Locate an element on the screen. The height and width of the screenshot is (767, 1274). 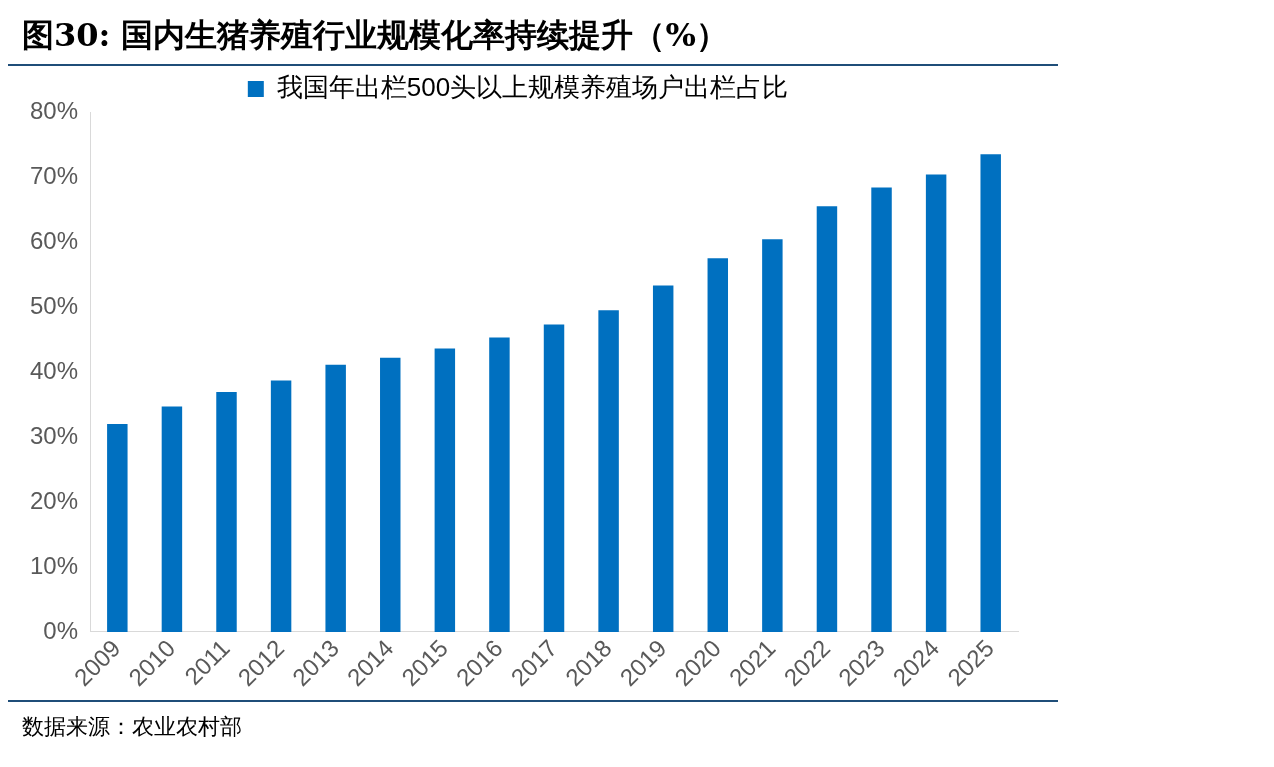
y-tick-label: 80% is located at coordinates (54, 110).